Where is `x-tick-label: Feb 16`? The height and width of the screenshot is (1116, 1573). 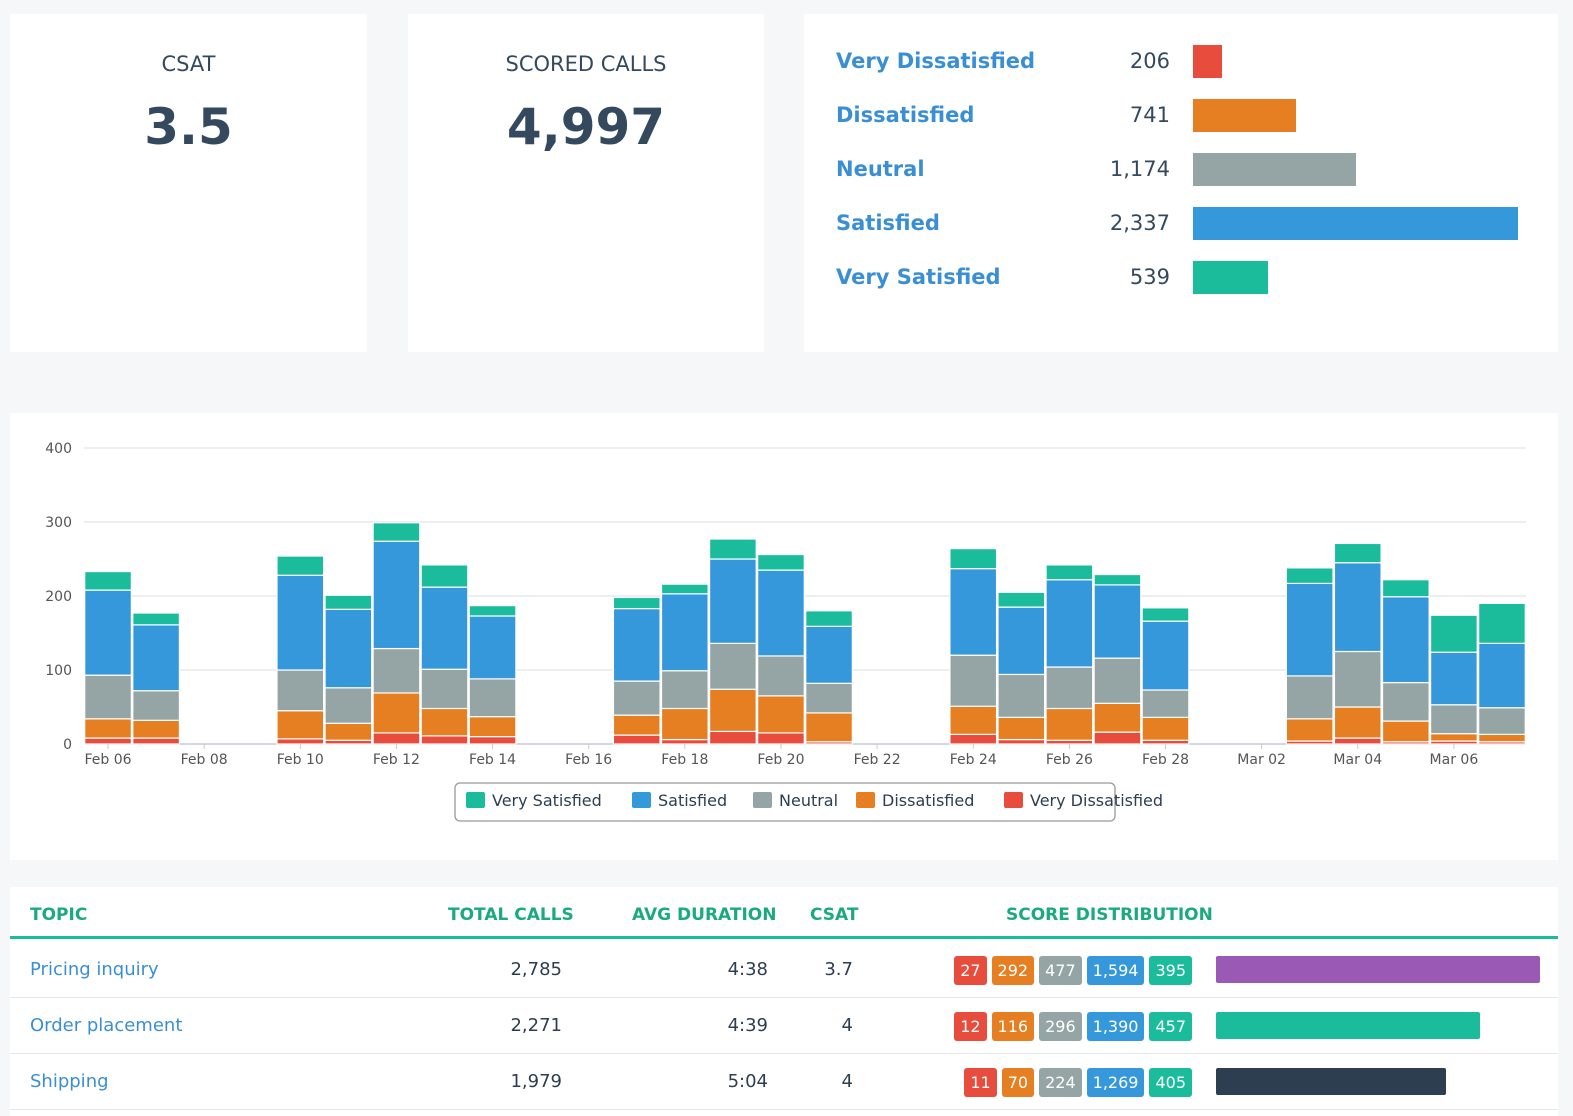 x-tick-label: Feb 16 is located at coordinates (588, 760).